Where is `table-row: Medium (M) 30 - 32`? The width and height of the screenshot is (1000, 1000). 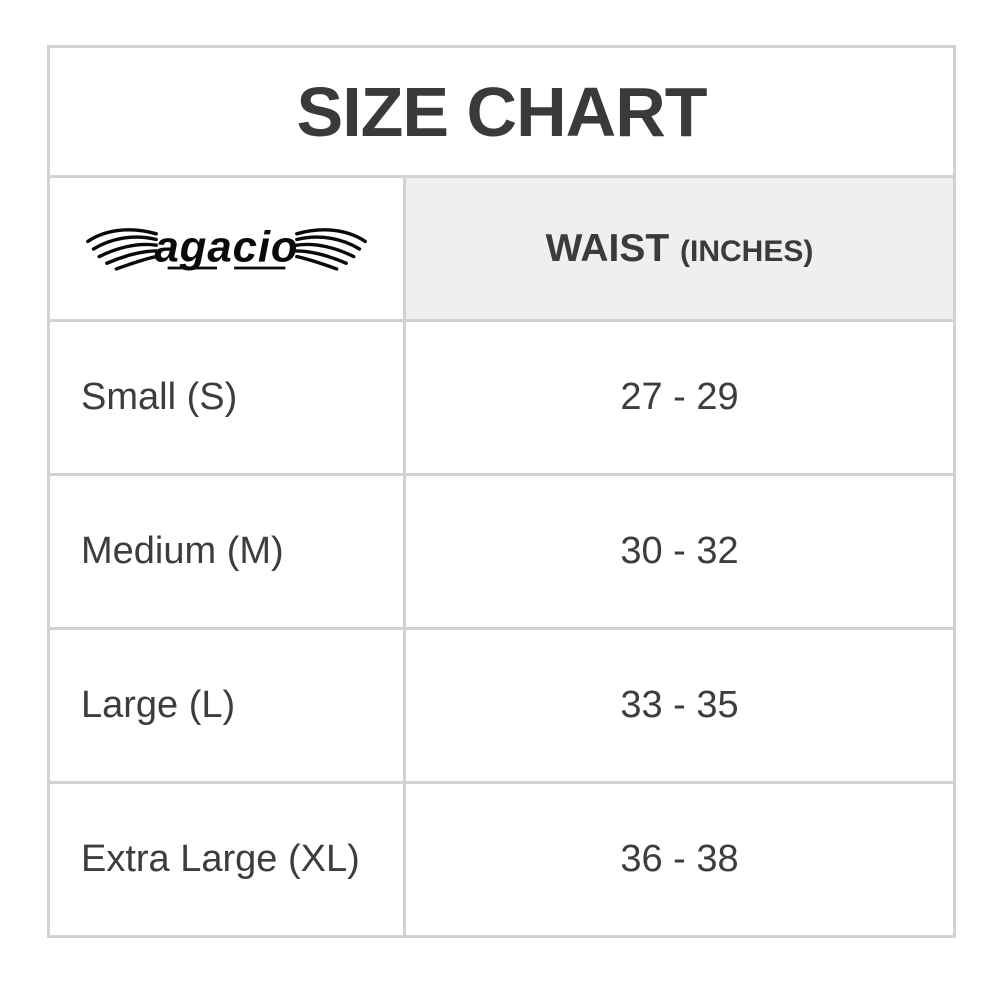
table-row: Medium (M) 30 - 32 is located at coordinates (501, 551).